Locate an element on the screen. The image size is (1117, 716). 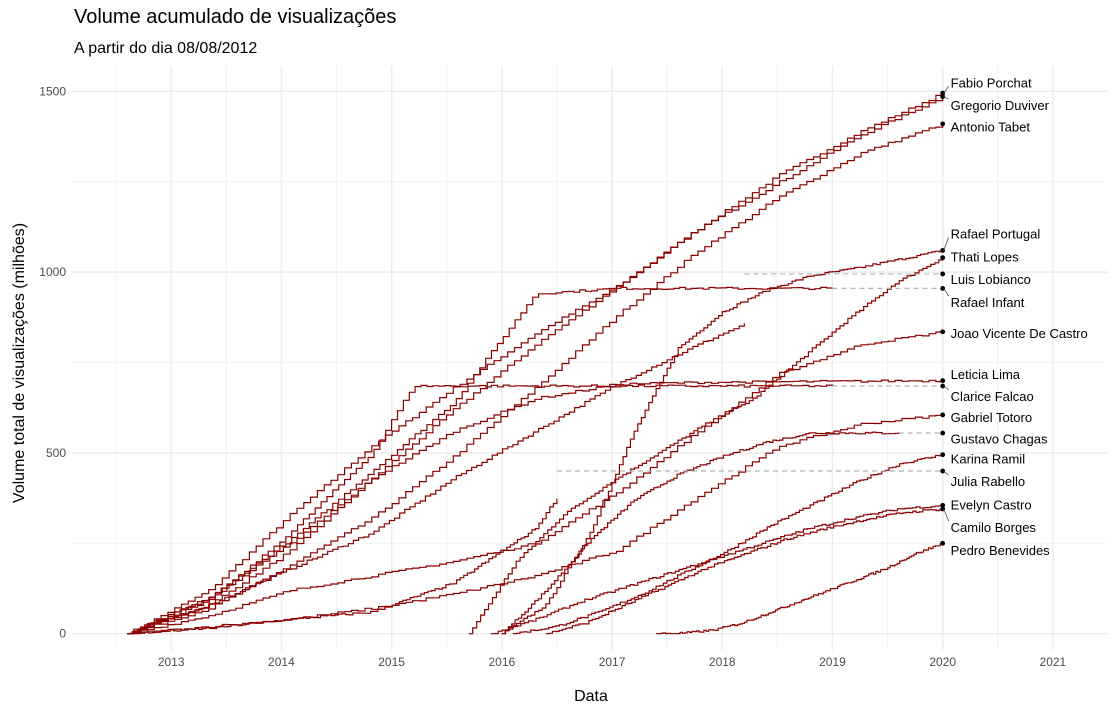
series-end-label: Rafael Infant is located at coordinates (988, 302).